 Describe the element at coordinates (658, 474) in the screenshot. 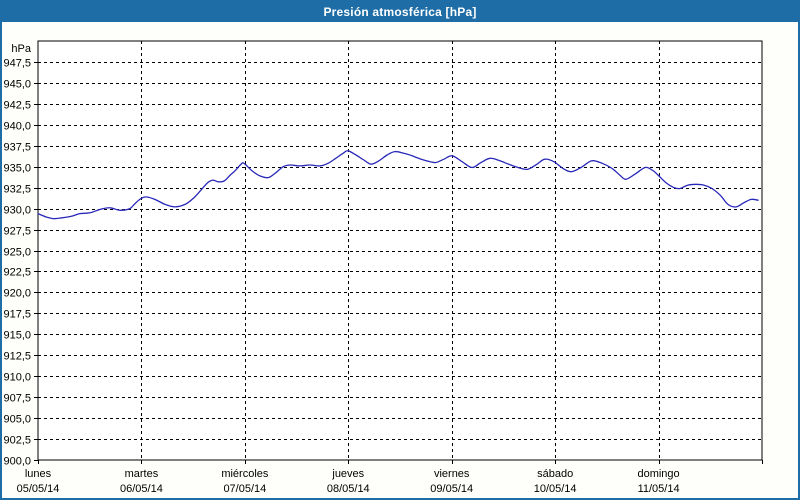

I see `x-axis-day-label: domingo` at that location.